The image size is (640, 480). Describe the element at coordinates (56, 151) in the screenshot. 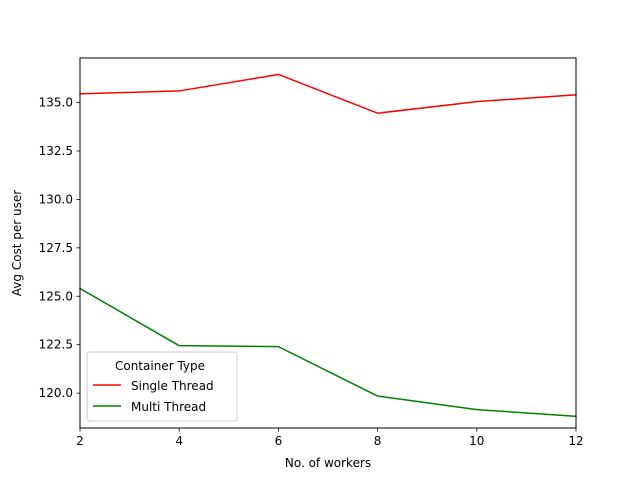

I see `y-tick-label: 132.5` at that location.